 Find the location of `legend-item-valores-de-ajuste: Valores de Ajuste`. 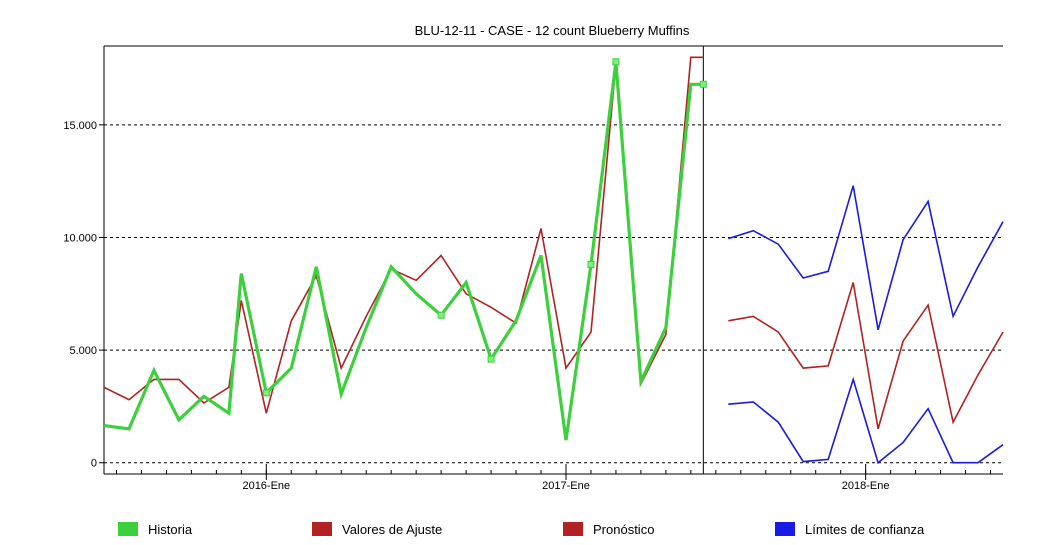

legend-item-valores-de-ajuste: Valores de Ajuste is located at coordinates (377, 529).